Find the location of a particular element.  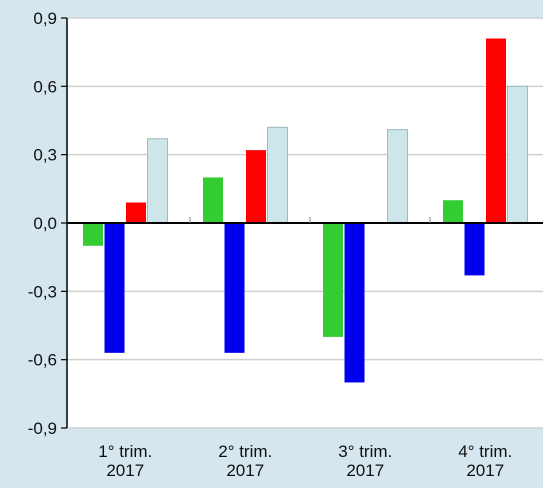

y-axis-ticks: 0,9 0,6 0,3 0,0 -0,3 -0,6 -0,9 is located at coordinates (47, 223).